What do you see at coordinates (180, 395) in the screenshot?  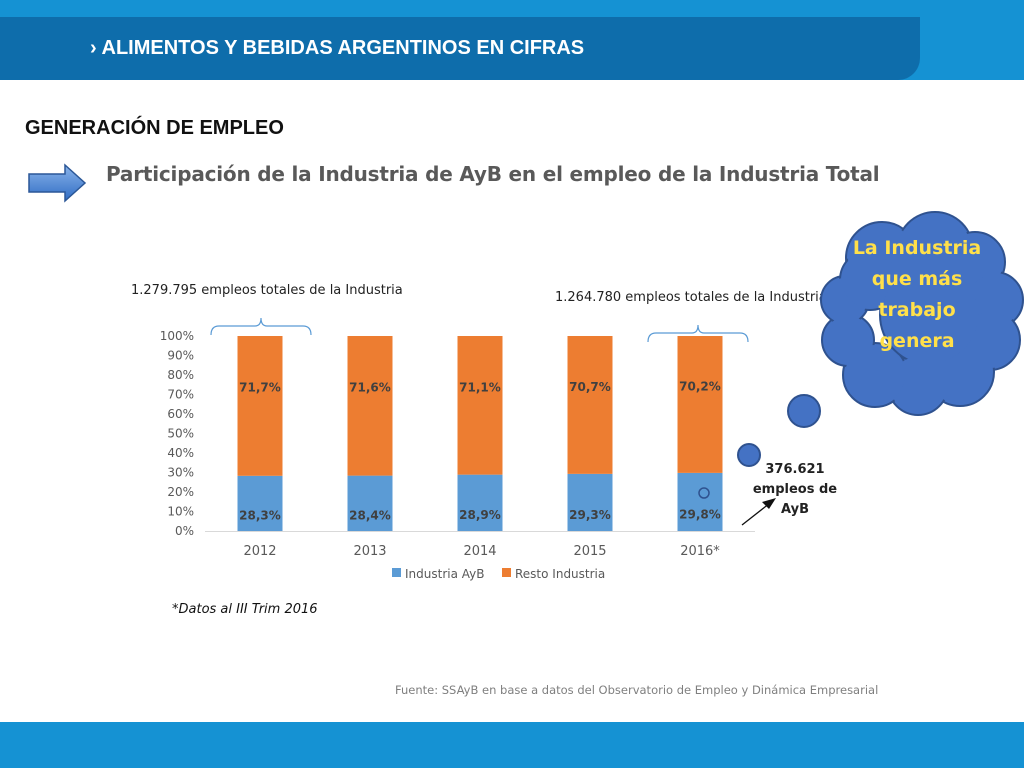 I see `y-tick-label: 70%` at bounding box center [180, 395].